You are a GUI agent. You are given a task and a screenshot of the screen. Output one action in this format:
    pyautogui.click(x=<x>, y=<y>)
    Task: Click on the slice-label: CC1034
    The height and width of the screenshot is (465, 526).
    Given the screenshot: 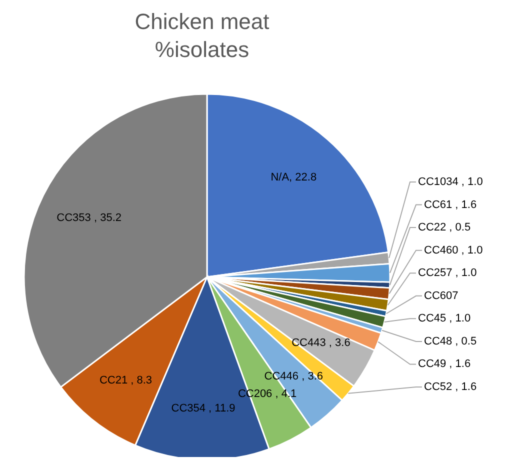 What is the action you would take?
    pyautogui.click(x=438, y=182)
    